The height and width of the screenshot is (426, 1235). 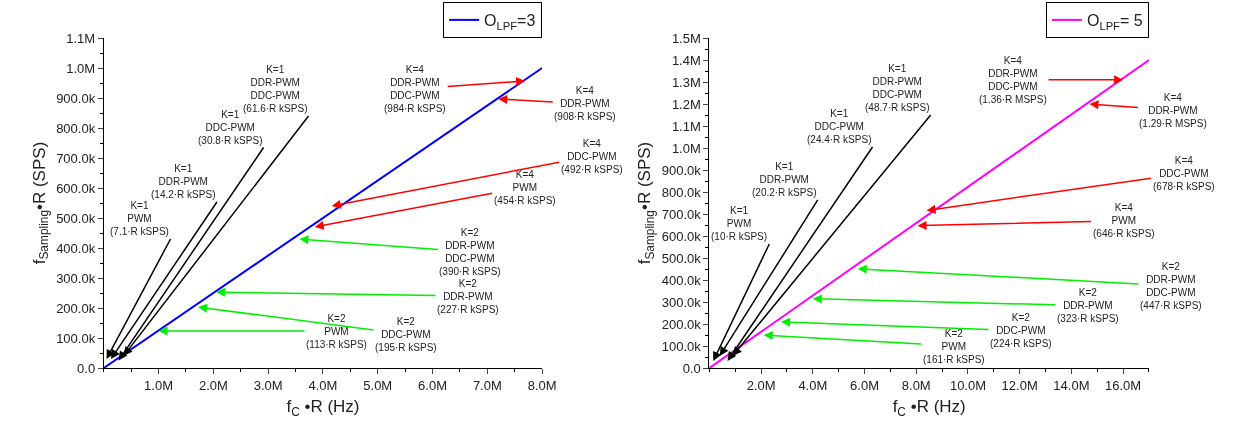 I want to click on annotation: K=4 DDR-PWM DDC-PWM (1.36·R MSPS), so click(x=1013, y=80).